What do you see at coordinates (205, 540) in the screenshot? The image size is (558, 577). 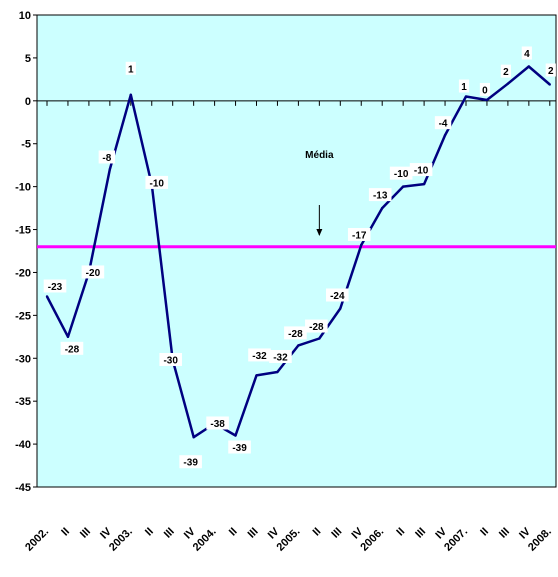 I see `x-tick-label: 2004.` at bounding box center [205, 540].